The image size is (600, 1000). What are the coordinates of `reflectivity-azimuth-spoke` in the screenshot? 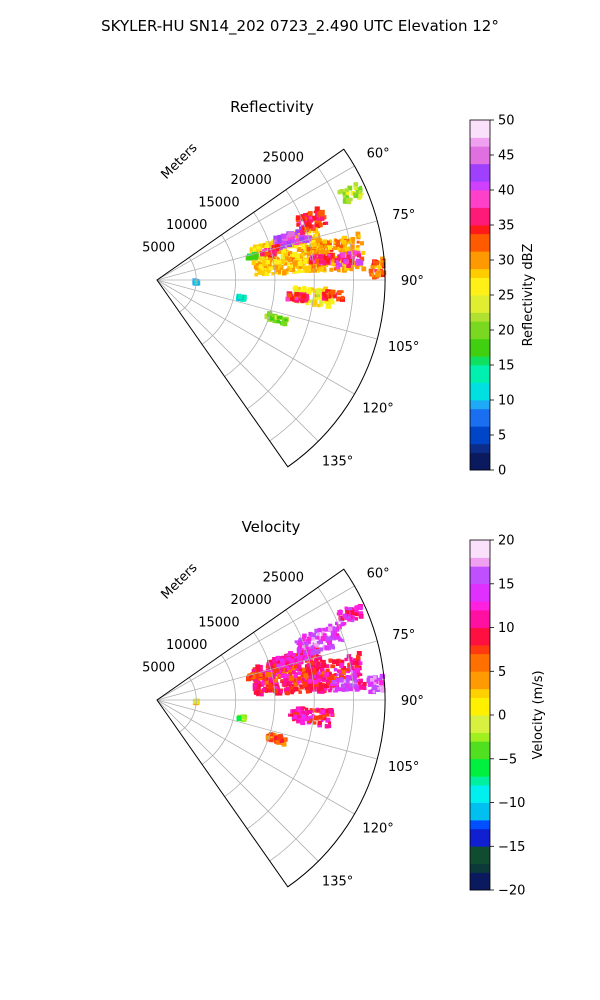 It's located at (255, 337).